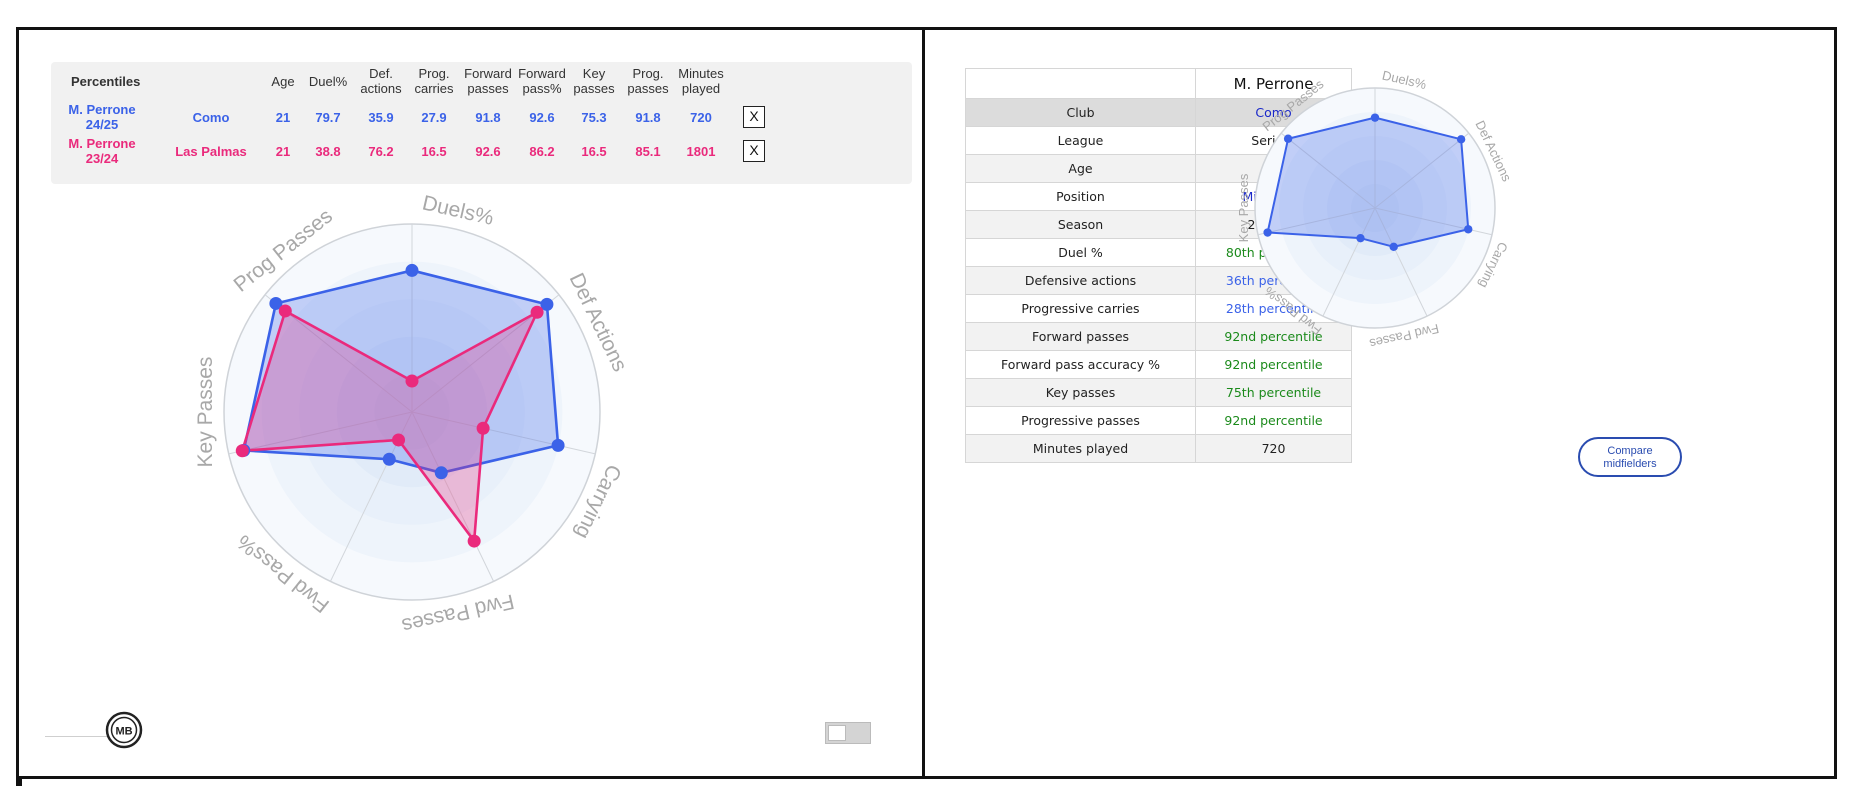  Describe the element at coordinates (1080, 308) in the screenshot. I see `profile-label: Progressive carries` at that location.